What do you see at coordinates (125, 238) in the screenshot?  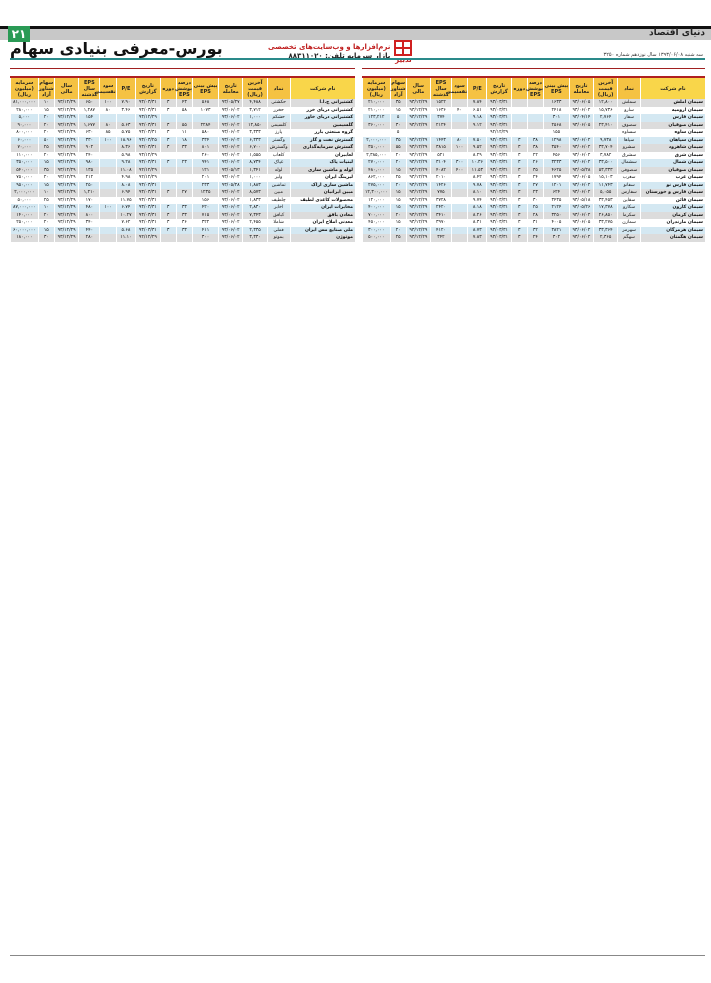 I see `table-cell: ۱۱.۱۰` at bounding box center [125, 238].